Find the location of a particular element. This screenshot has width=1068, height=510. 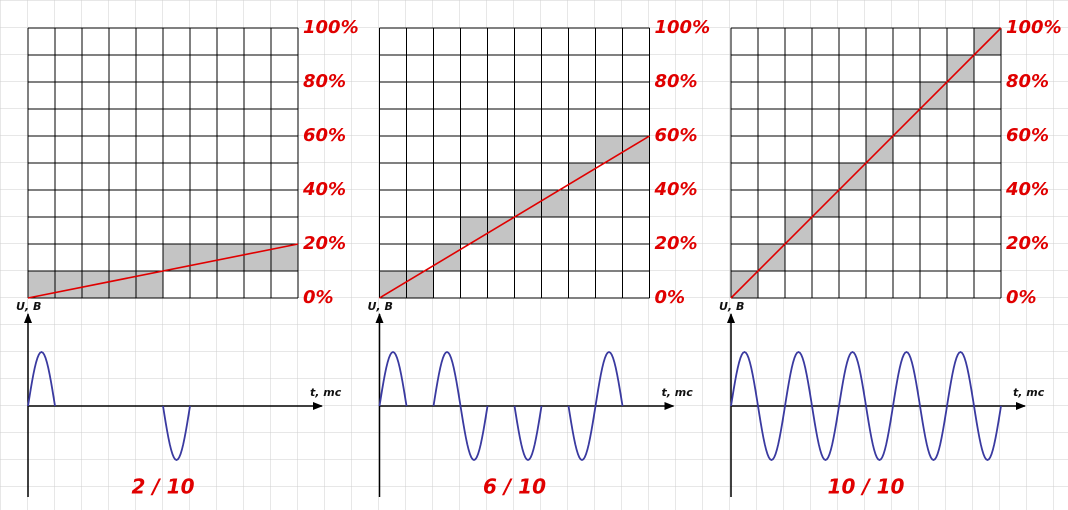

caption: 10 / 10 is located at coordinates (866, 487).